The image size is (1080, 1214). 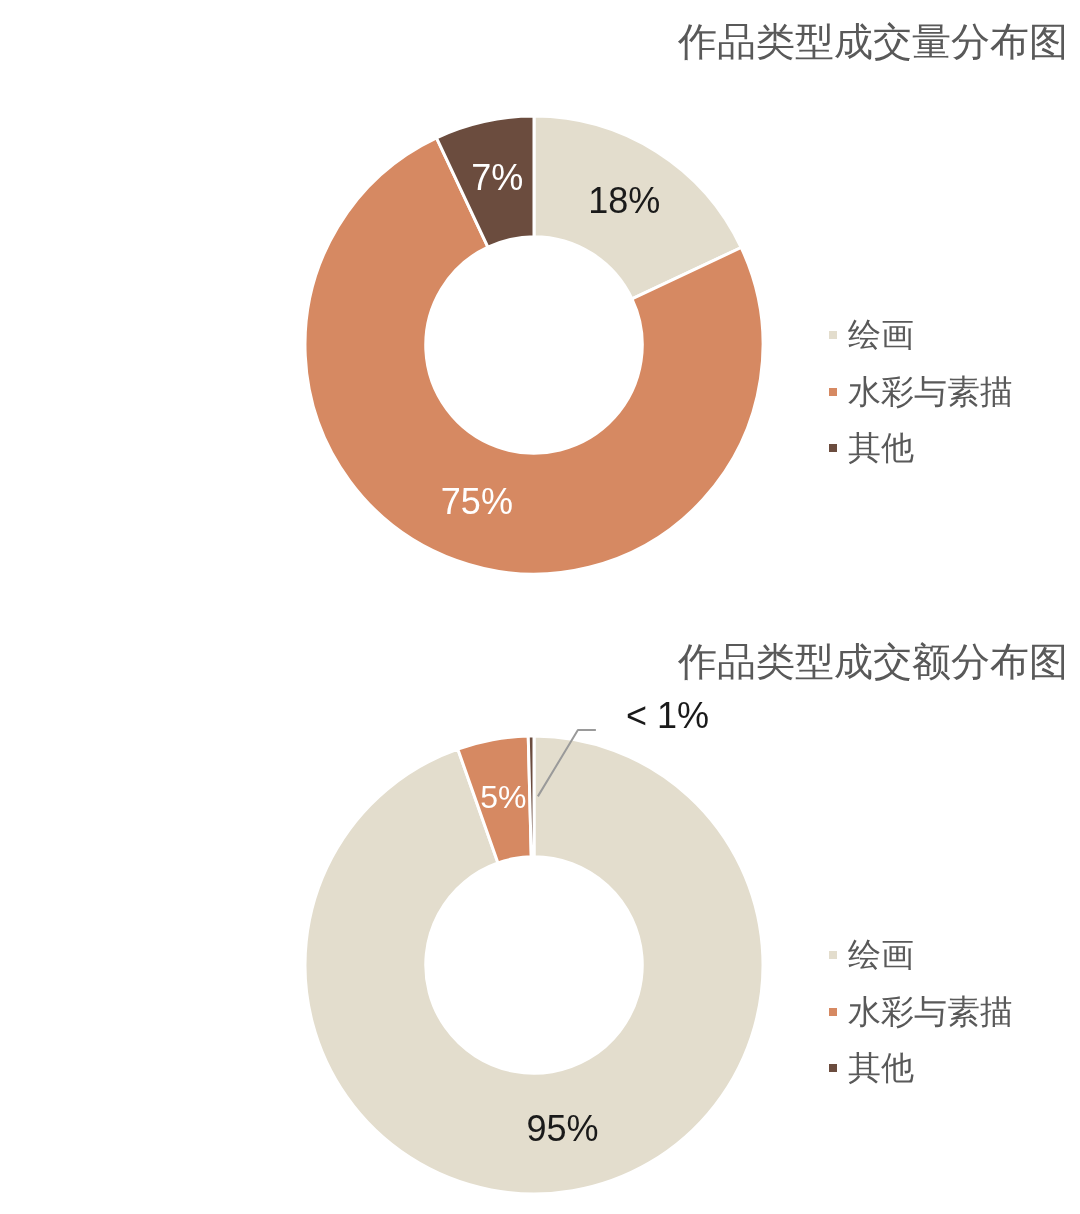 What do you see at coordinates (562, 1129) in the screenshot?
I see `data-label: 95%` at bounding box center [562, 1129].